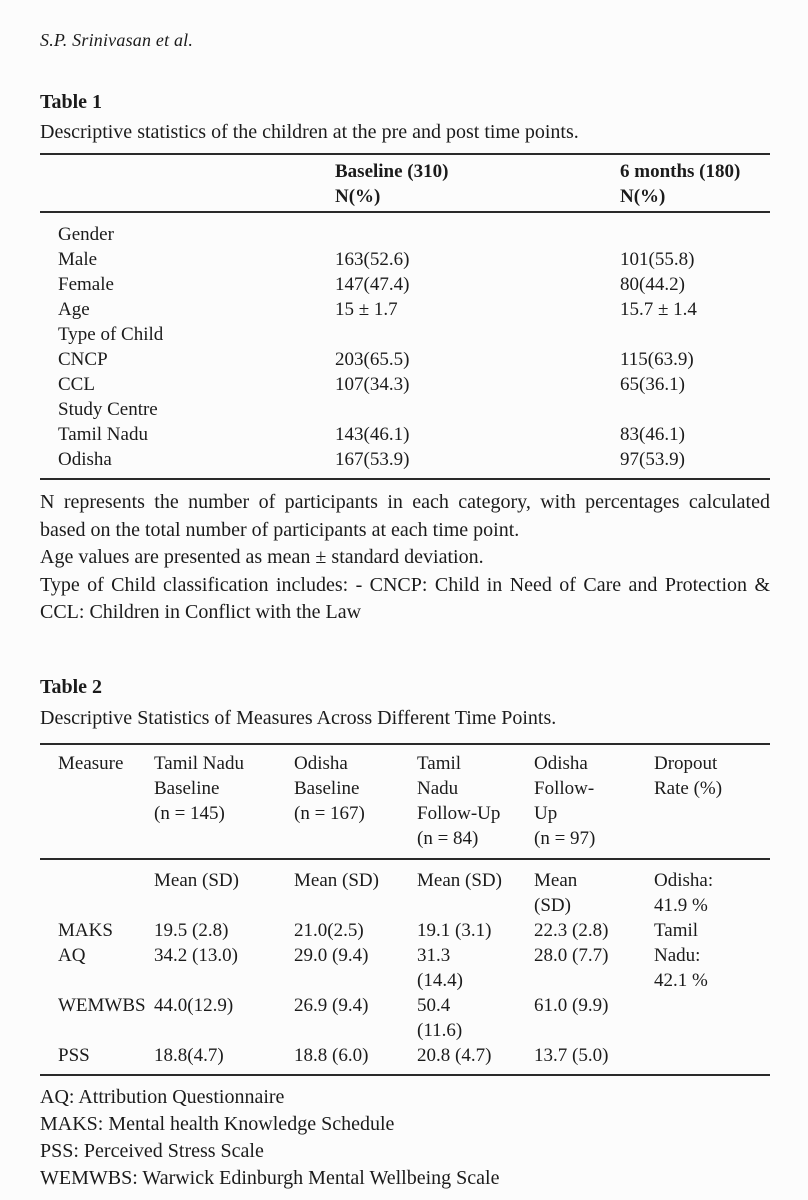 This screenshot has width=808, height=1200. I want to click on table1-header: Baseline (310) N(%) 6 months (180) N(%), so click(405, 183).